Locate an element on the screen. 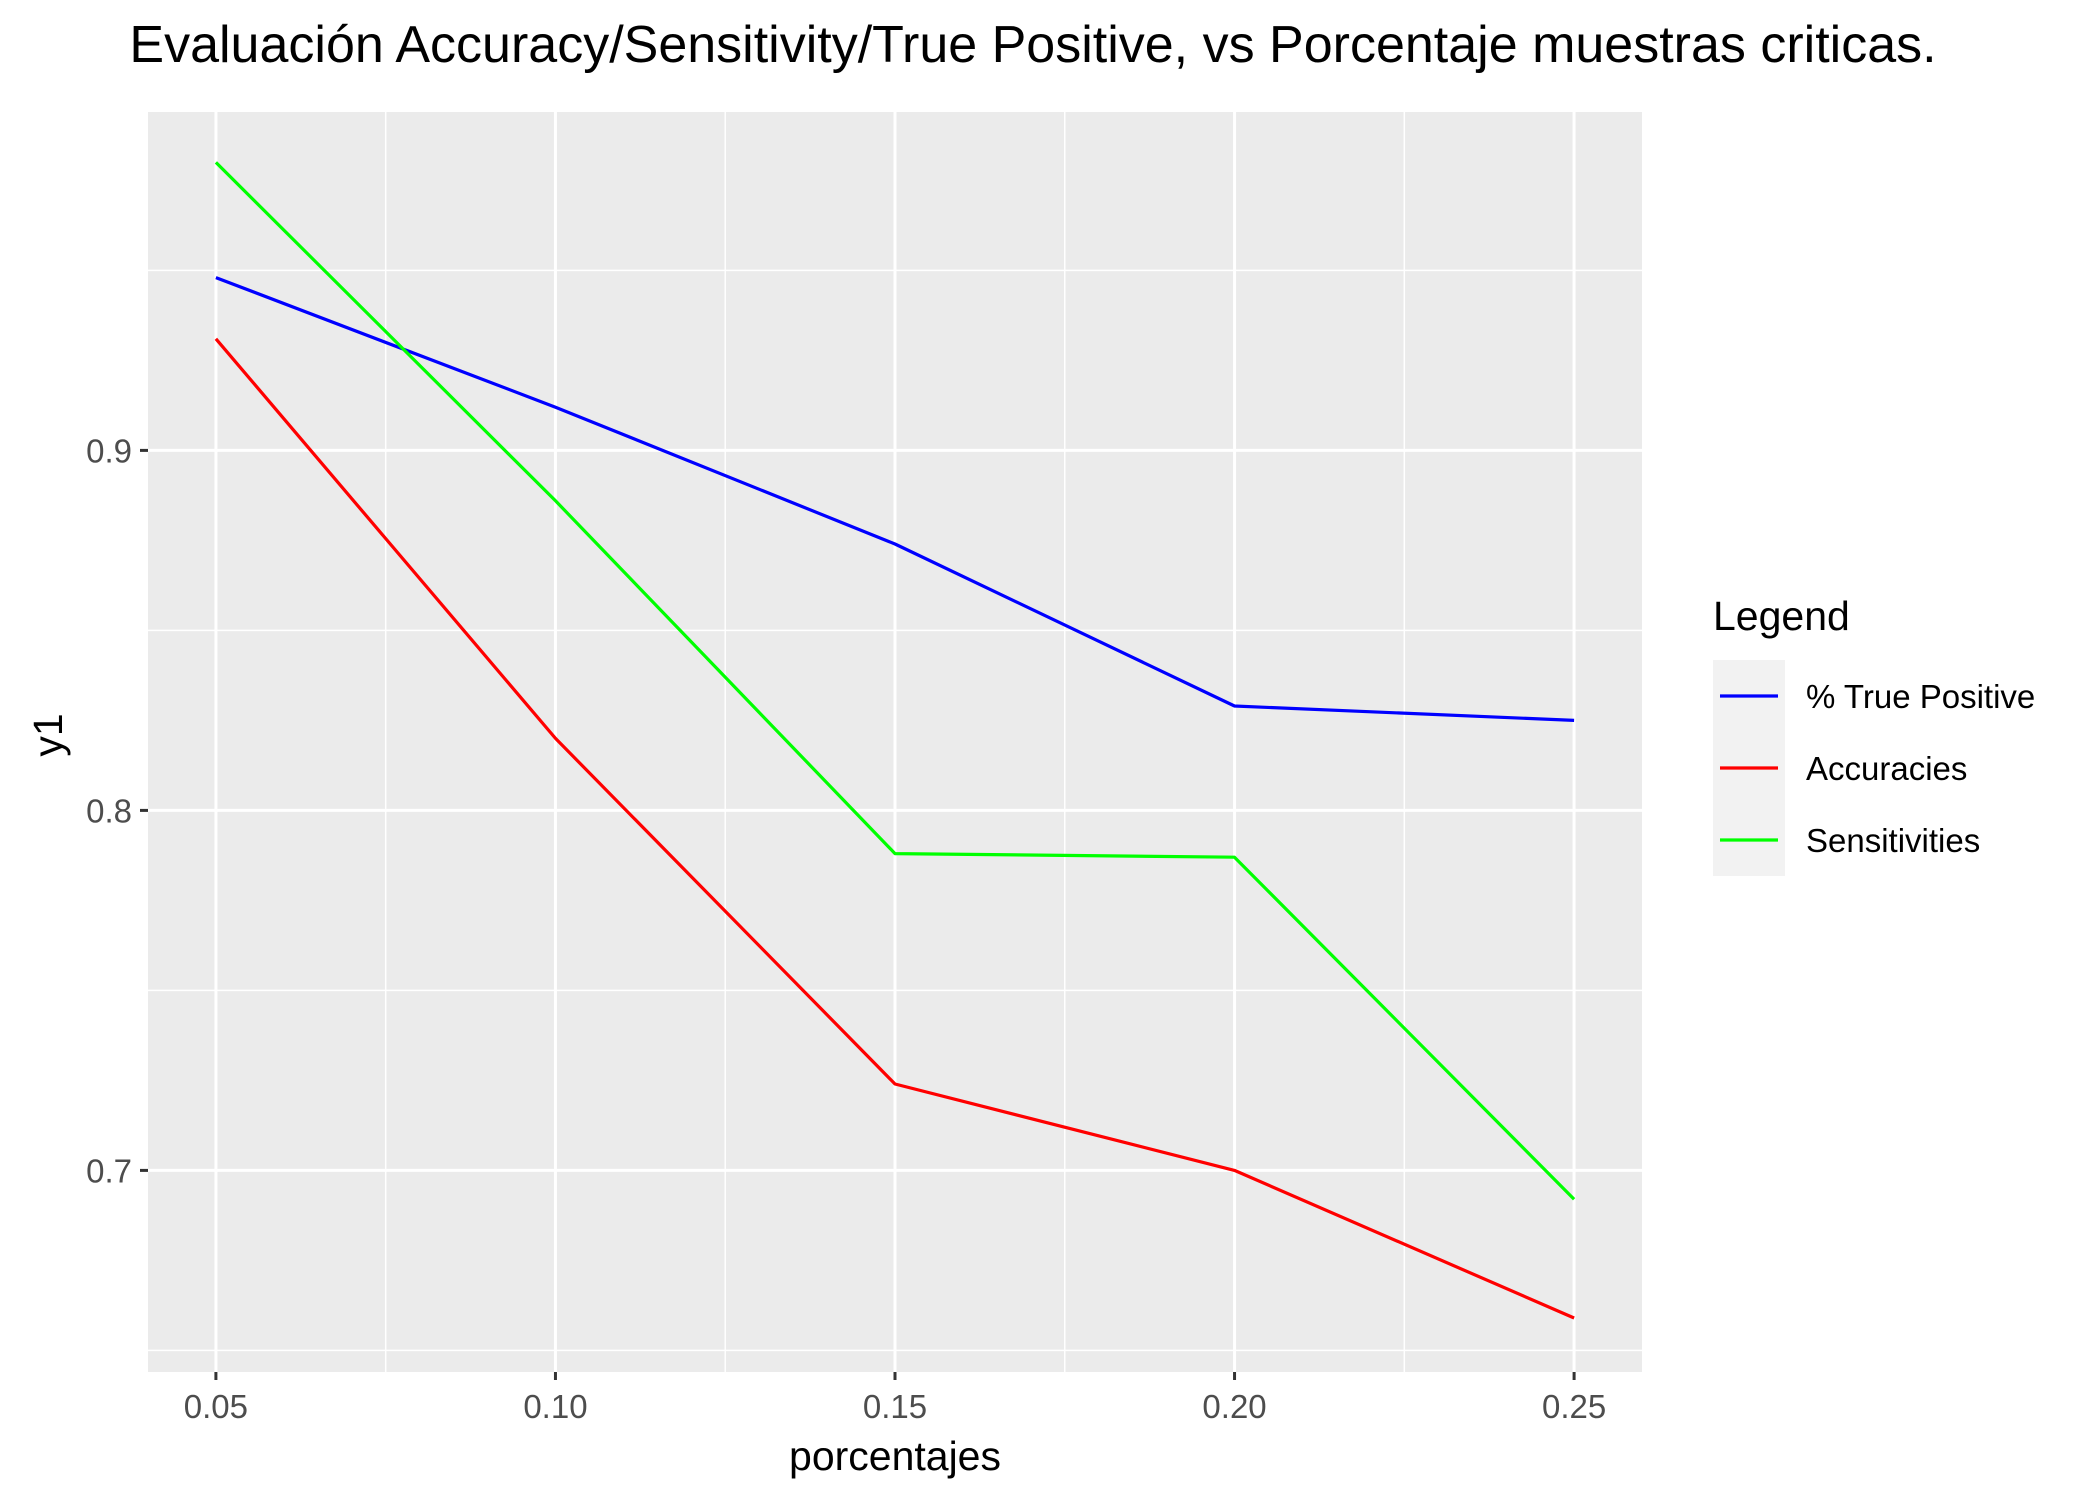  legend-label: Sensitivities is located at coordinates (1893, 840).